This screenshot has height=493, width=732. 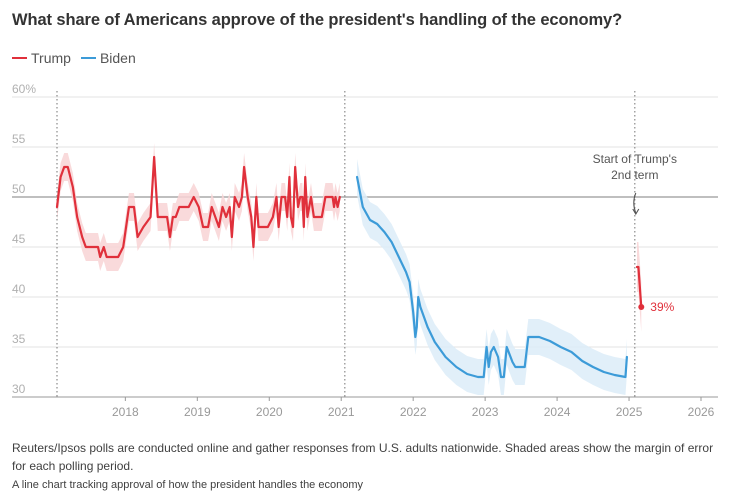 I want to click on legend-item-trump: Trump, so click(x=41, y=58).